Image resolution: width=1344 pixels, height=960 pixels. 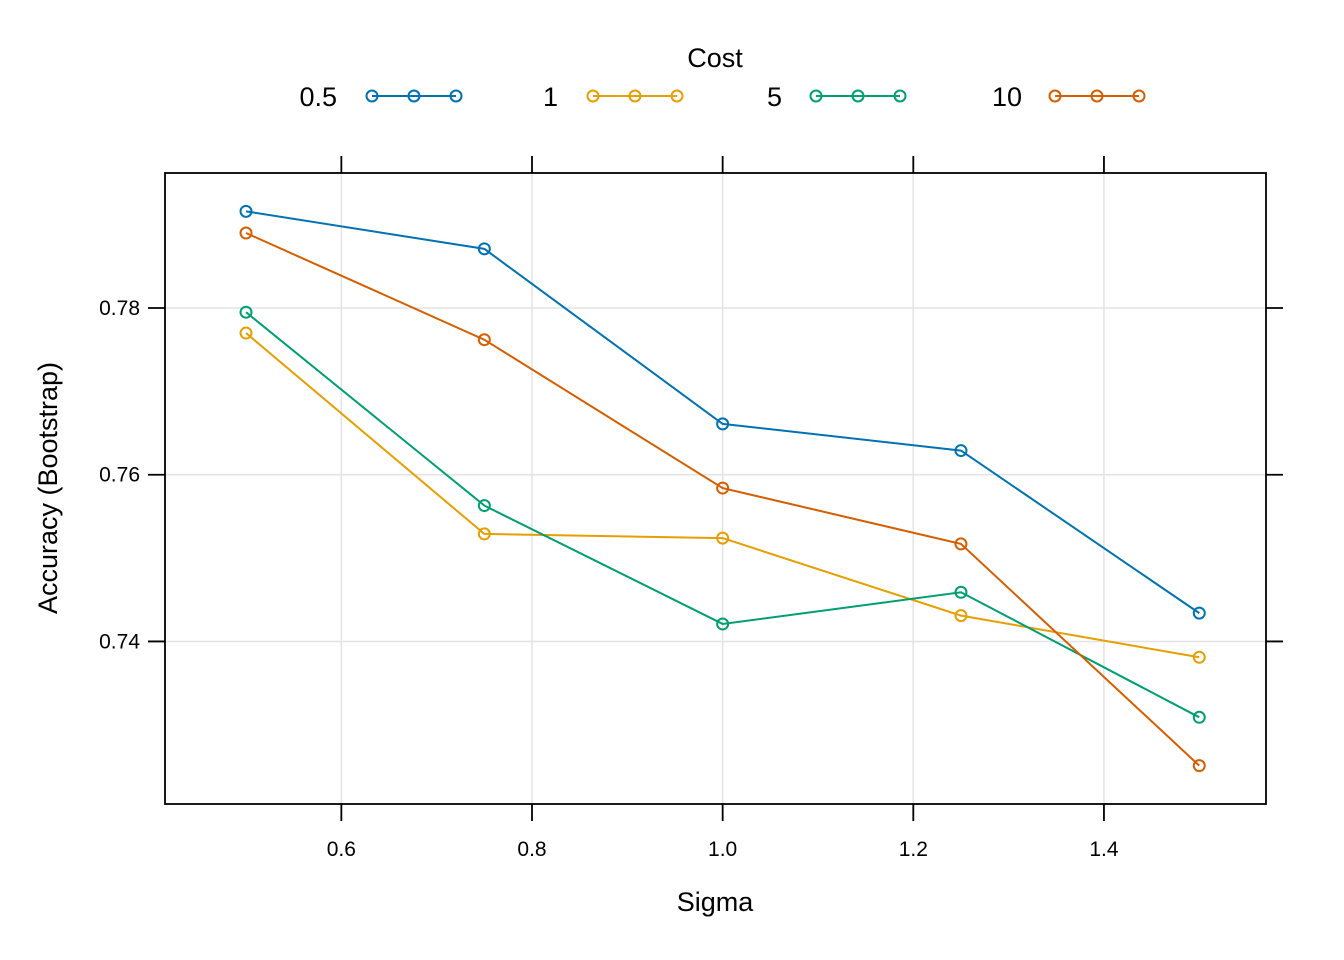 What do you see at coordinates (613, 97) in the screenshot?
I see `legend-item-1: 1` at bounding box center [613, 97].